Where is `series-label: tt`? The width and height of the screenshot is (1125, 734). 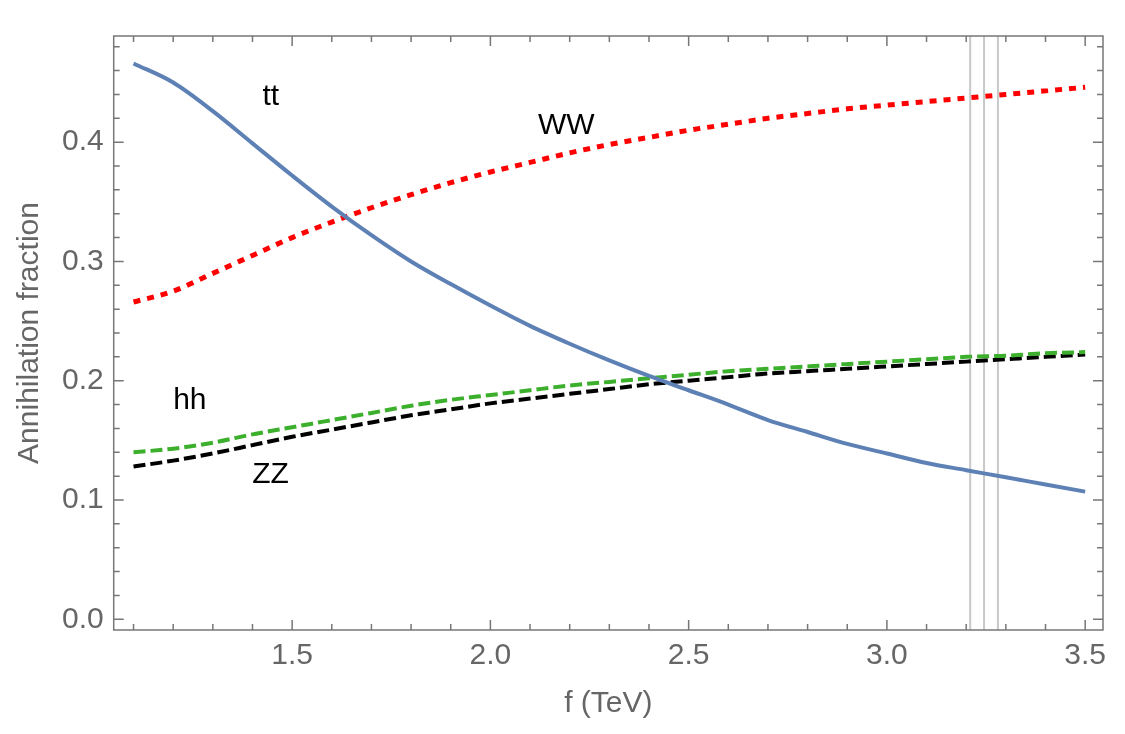 series-label: tt is located at coordinates (271, 95).